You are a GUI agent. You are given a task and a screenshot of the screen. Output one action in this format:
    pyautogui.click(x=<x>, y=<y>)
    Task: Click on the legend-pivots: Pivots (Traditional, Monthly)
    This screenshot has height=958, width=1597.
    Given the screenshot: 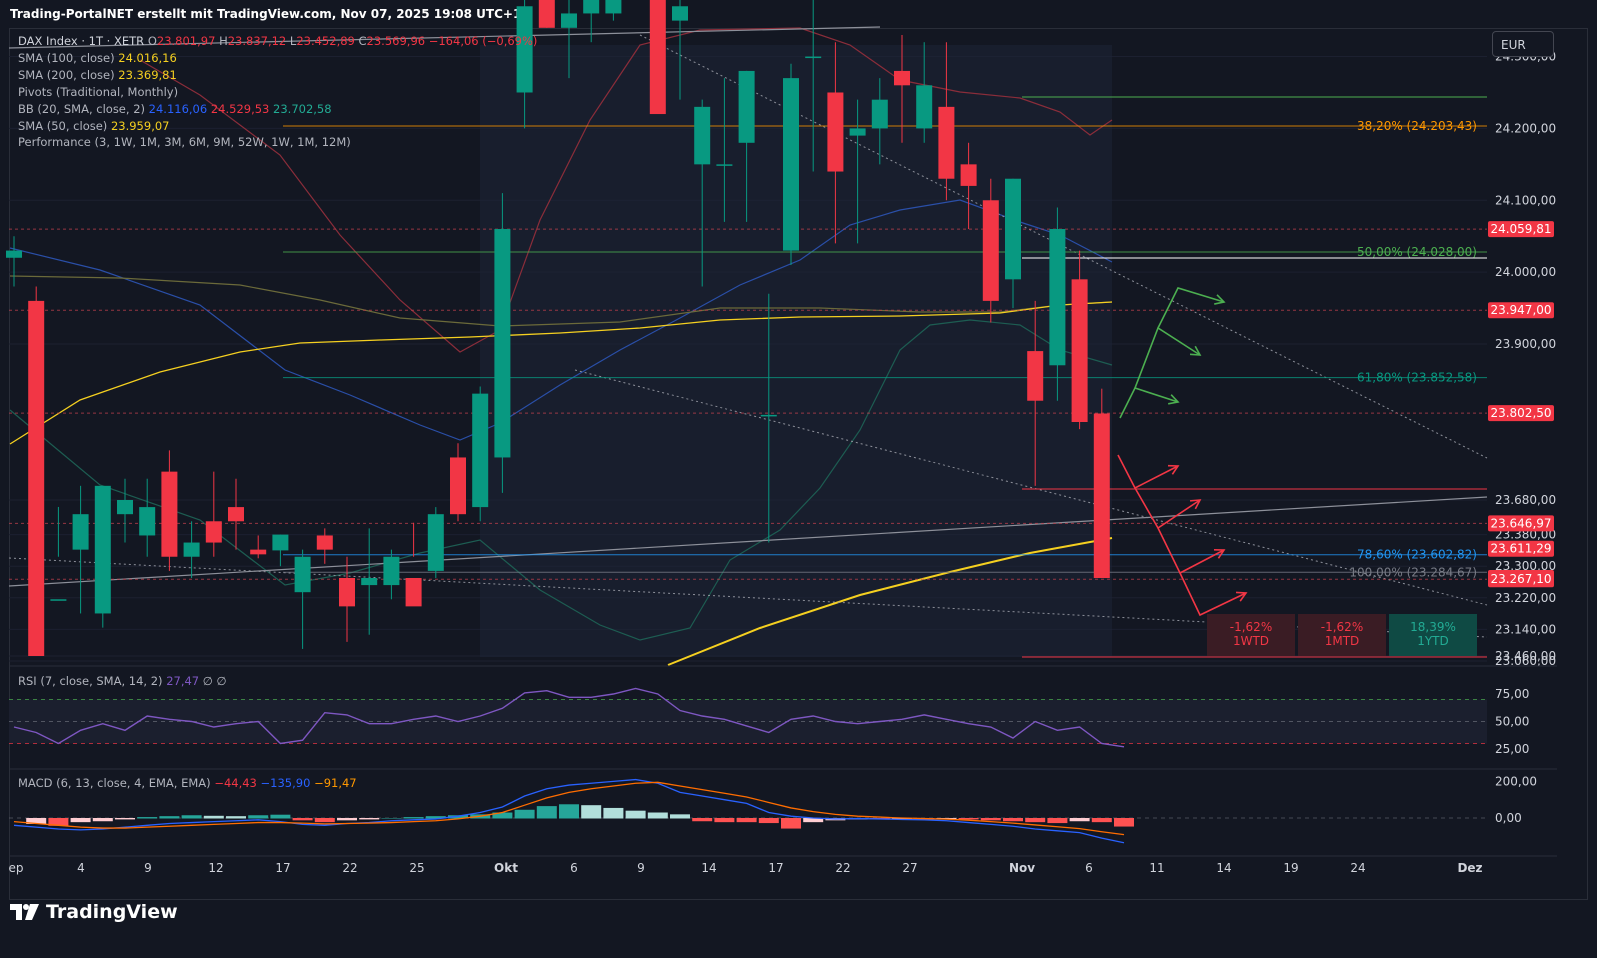 What is the action you would take?
    pyautogui.click(x=98, y=91)
    